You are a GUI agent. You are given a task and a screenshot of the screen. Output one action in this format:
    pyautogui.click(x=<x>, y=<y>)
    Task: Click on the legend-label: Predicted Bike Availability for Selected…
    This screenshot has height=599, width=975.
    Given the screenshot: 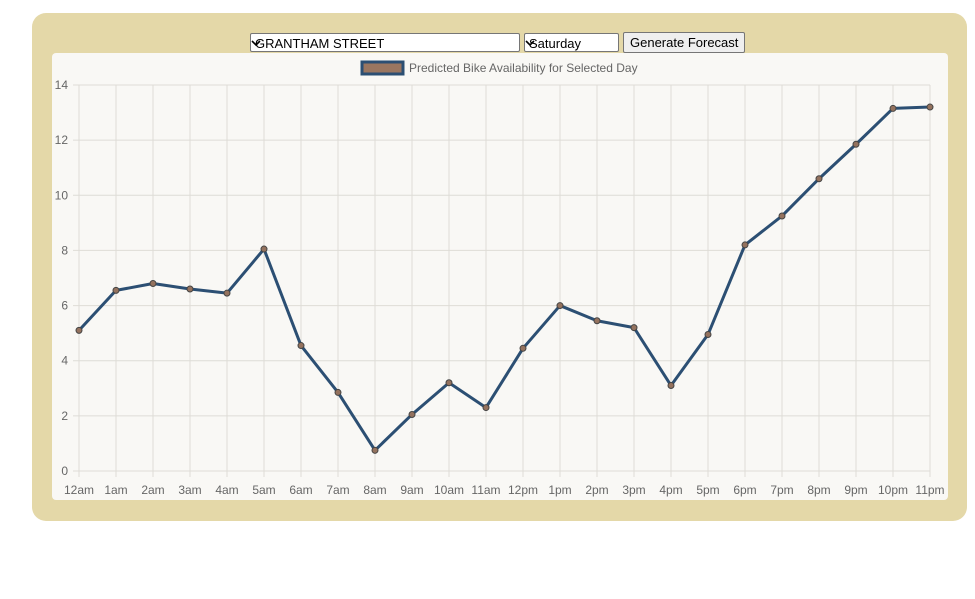 What is the action you would take?
    pyautogui.click(x=523, y=68)
    